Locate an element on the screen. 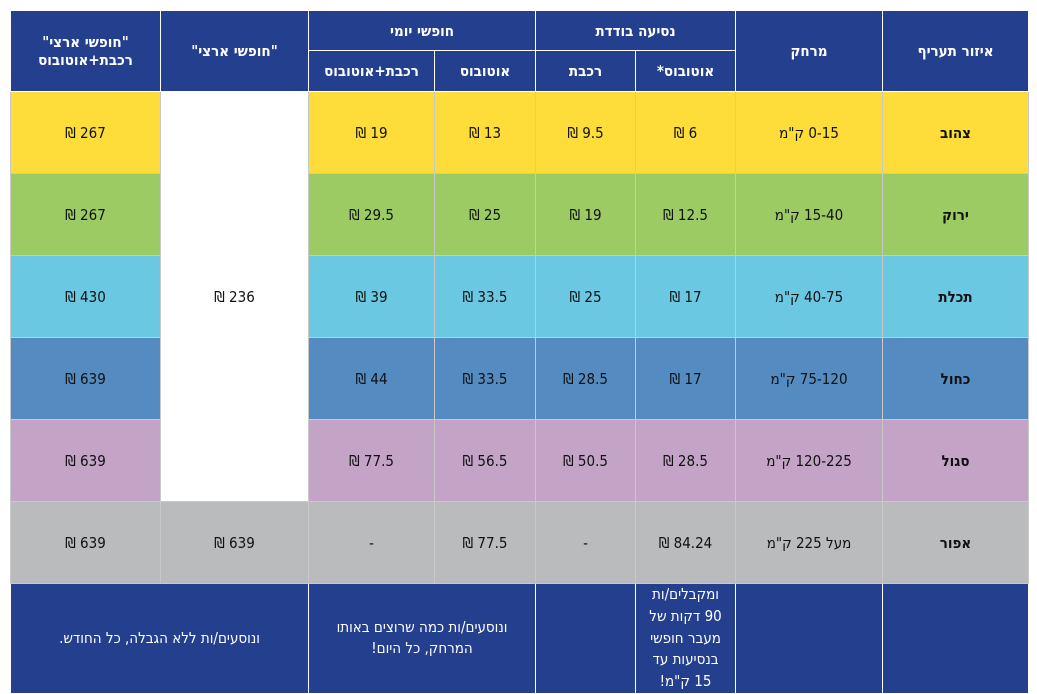 Image resolution: width=1037 pixels, height=694 pixels. header-national: "חופשי ארצי" is located at coordinates (234, 51).